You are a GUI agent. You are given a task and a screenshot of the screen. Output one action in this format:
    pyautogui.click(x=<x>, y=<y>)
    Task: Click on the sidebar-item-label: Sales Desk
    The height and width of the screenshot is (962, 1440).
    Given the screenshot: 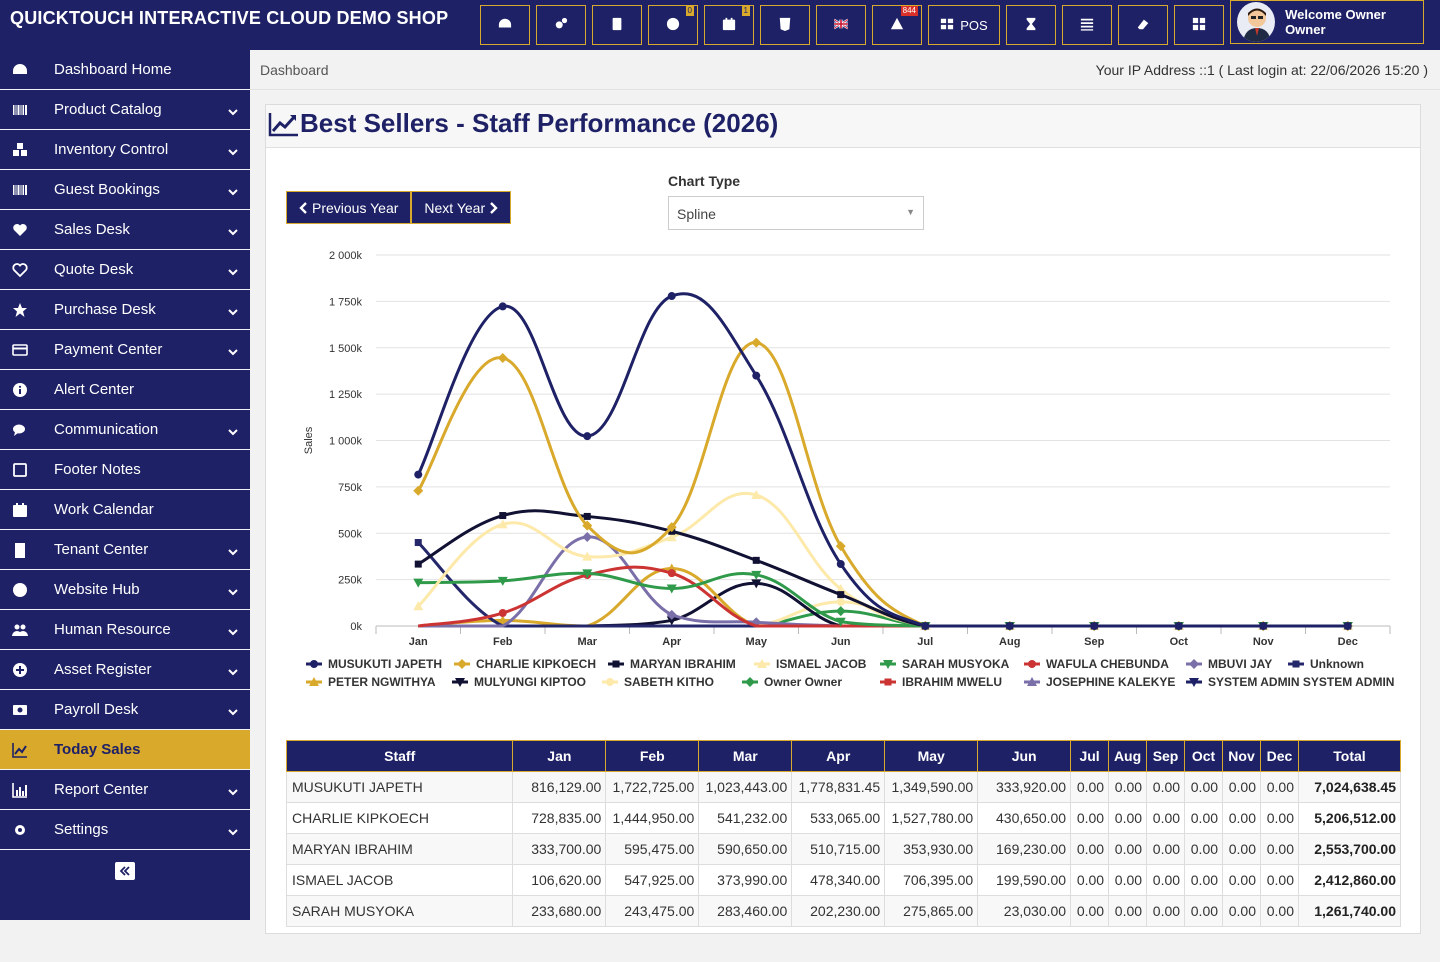 What is the action you would take?
    pyautogui.click(x=92, y=229)
    